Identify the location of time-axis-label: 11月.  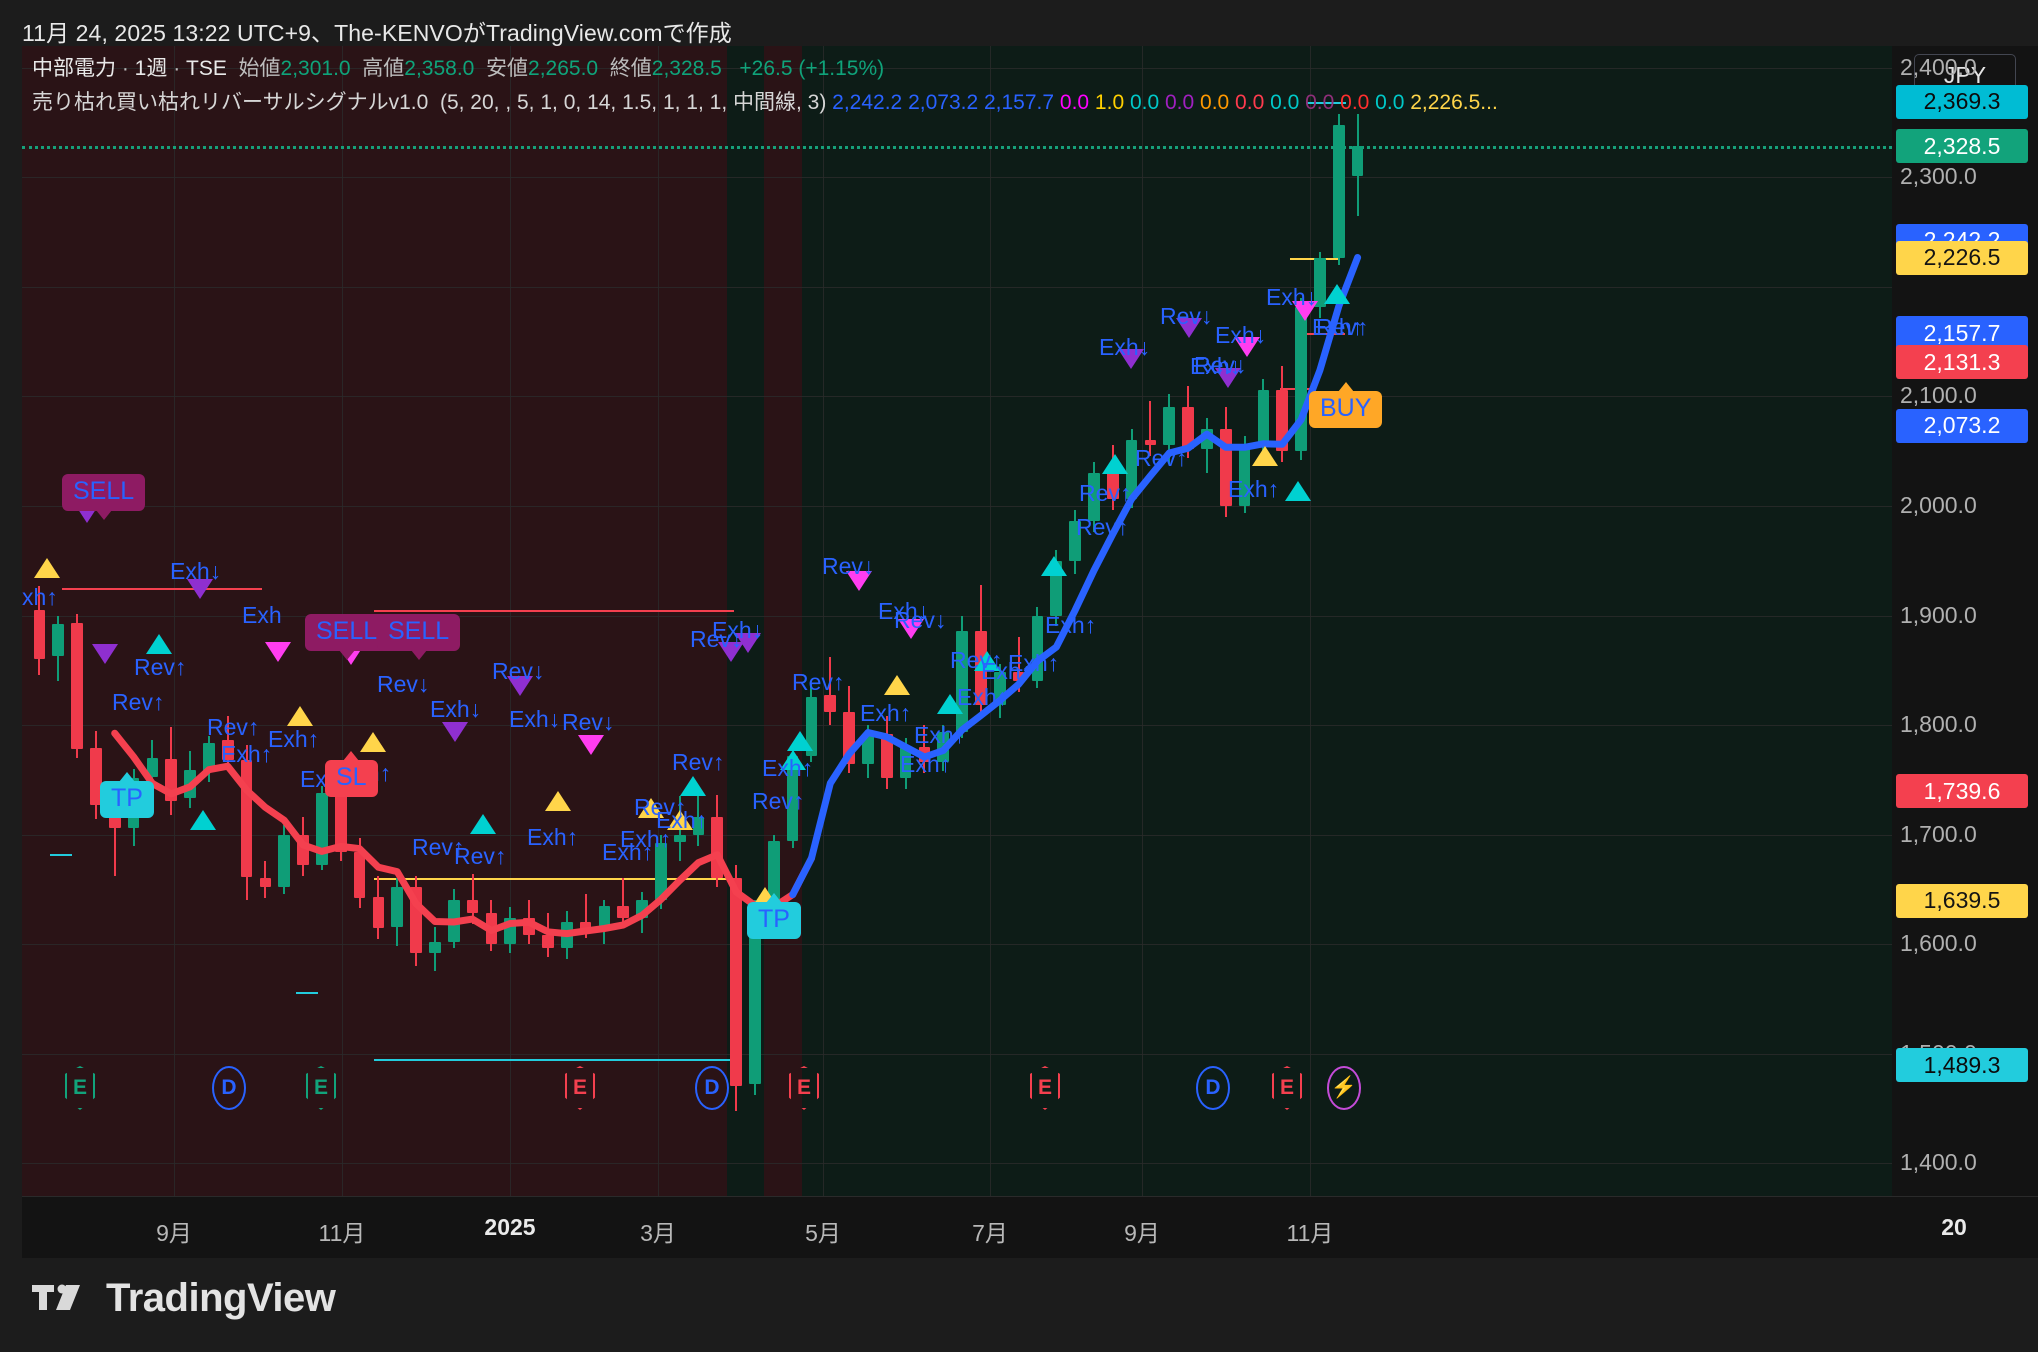
(1310, 1233).